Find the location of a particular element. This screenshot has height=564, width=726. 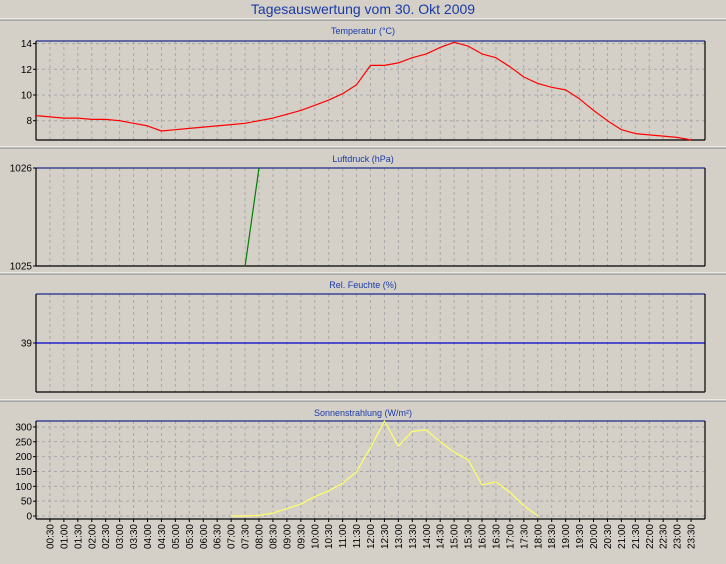

x-tick-label: 22:30 is located at coordinates (664, 536).